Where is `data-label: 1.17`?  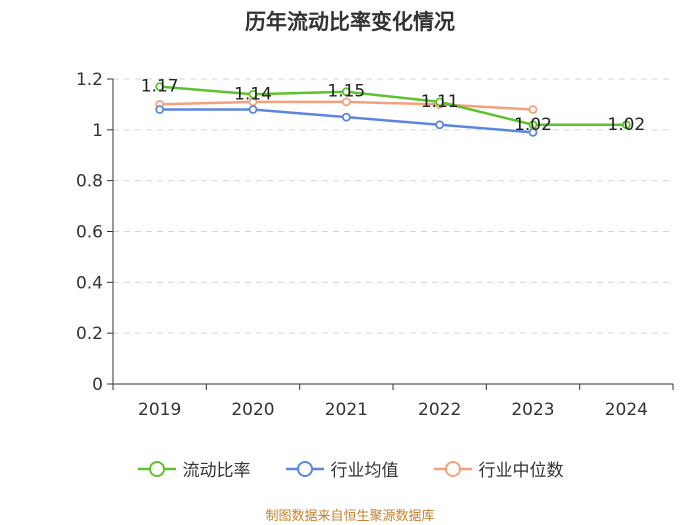 data-label: 1.17 is located at coordinates (160, 87).